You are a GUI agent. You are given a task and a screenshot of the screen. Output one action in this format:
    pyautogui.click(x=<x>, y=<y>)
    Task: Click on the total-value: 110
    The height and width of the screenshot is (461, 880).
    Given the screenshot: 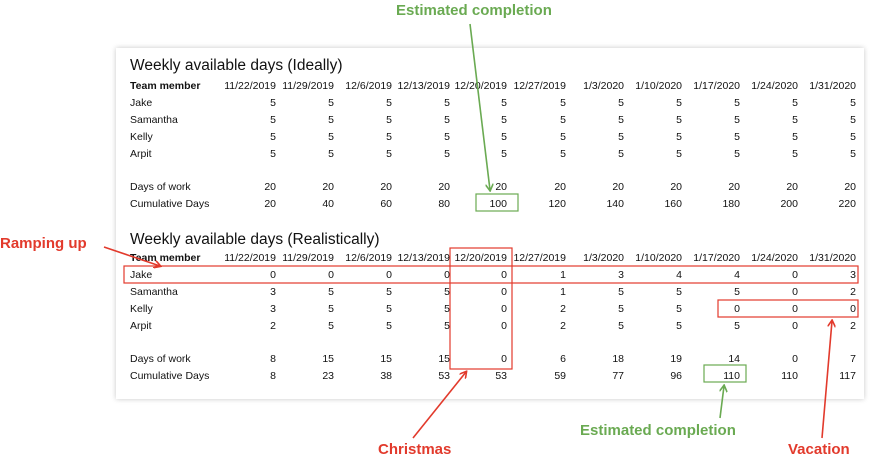 What is the action you would take?
    pyautogui.click(x=789, y=376)
    